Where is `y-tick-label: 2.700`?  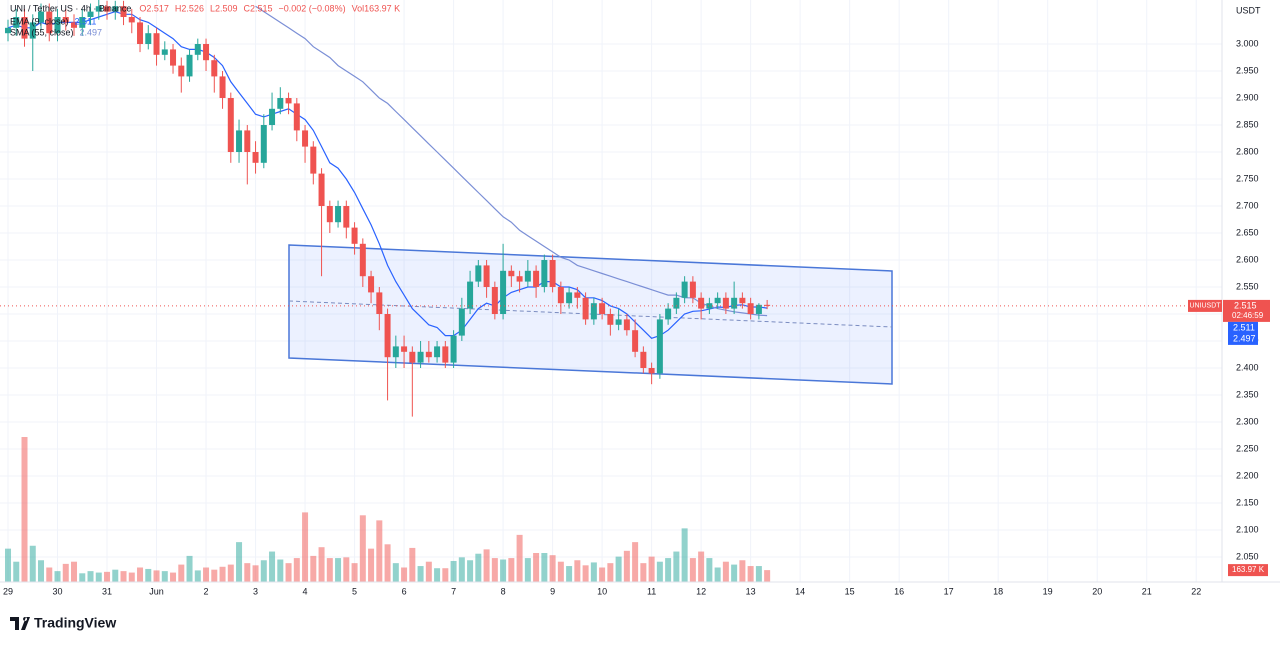
y-tick-label: 2.700 is located at coordinates (1247, 205).